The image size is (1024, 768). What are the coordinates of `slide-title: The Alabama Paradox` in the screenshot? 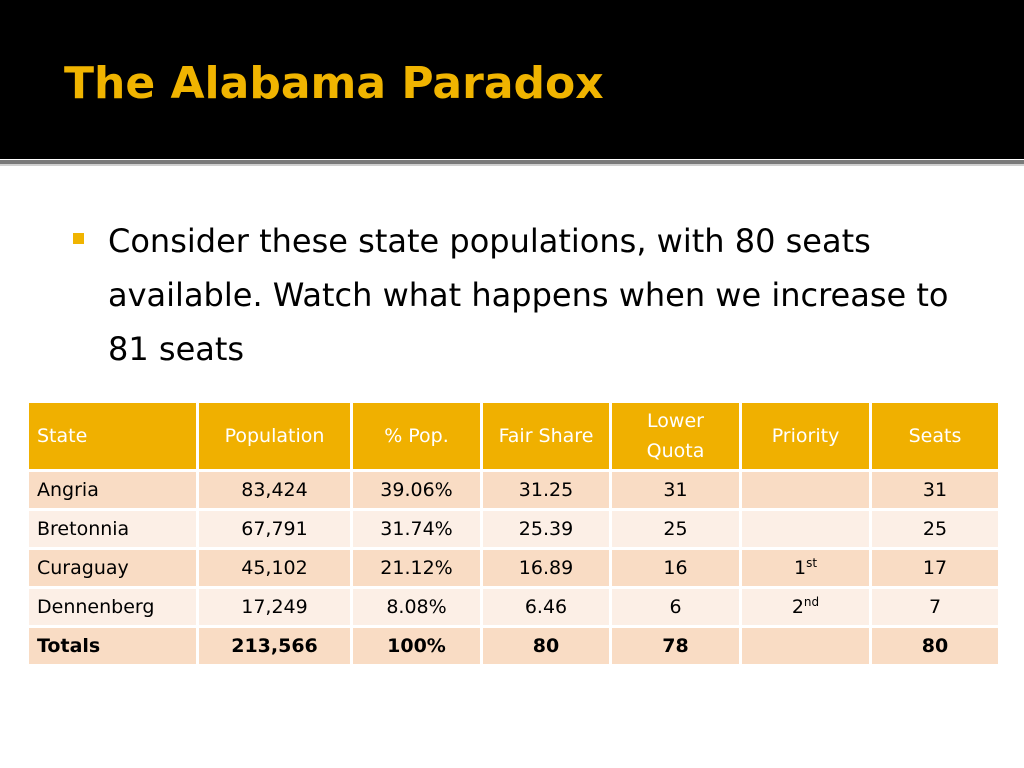 It's located at (334, 83).